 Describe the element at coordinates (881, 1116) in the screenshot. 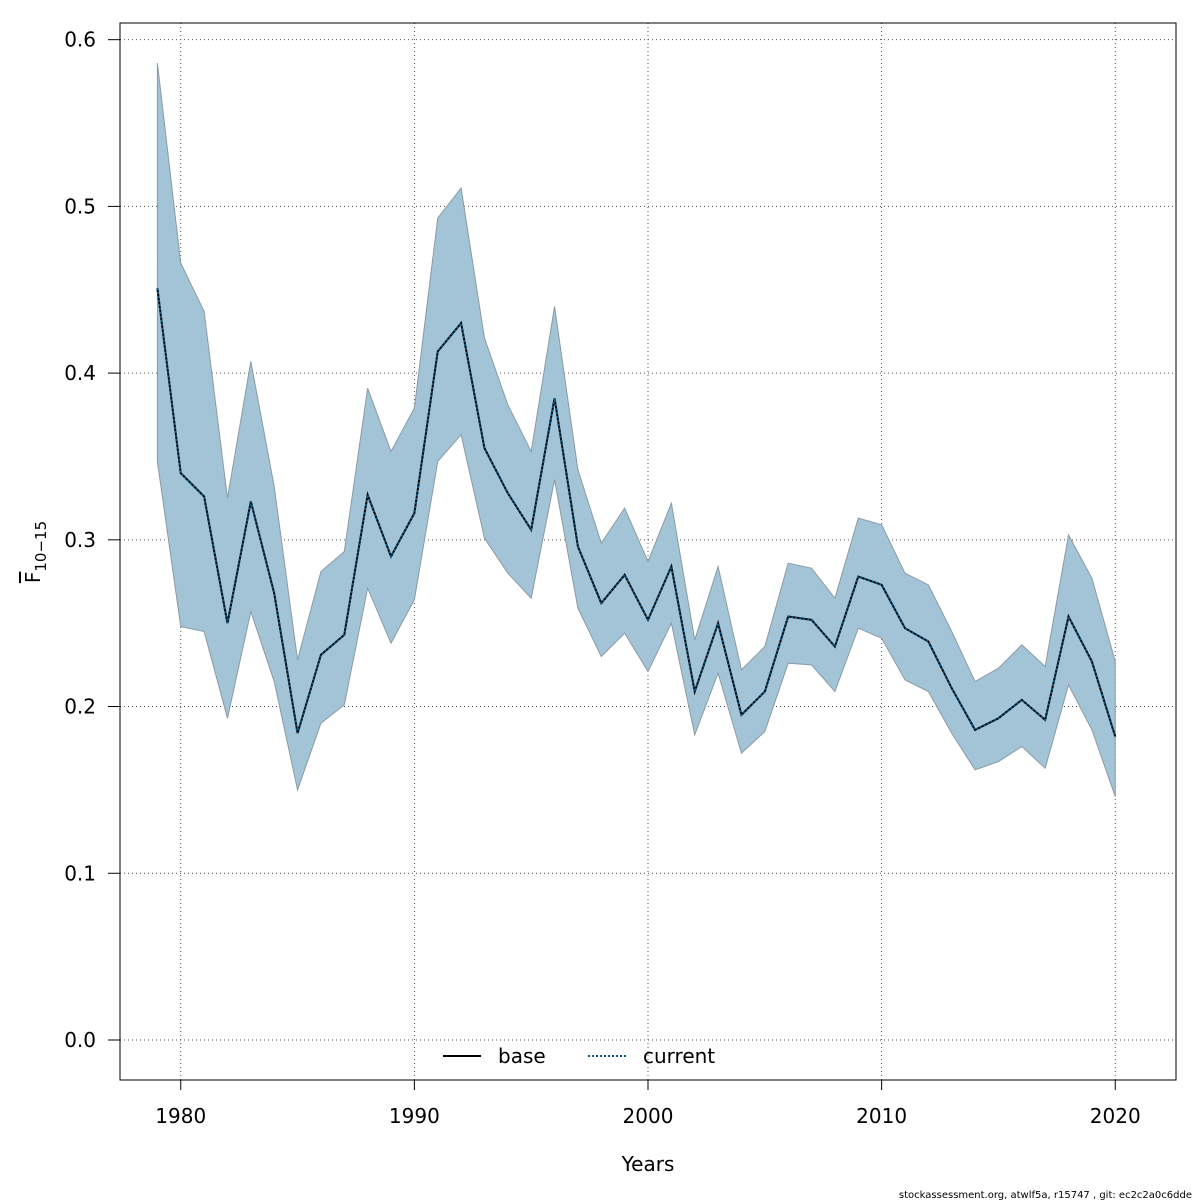

I see `x-tick-label: 2010` at that location.